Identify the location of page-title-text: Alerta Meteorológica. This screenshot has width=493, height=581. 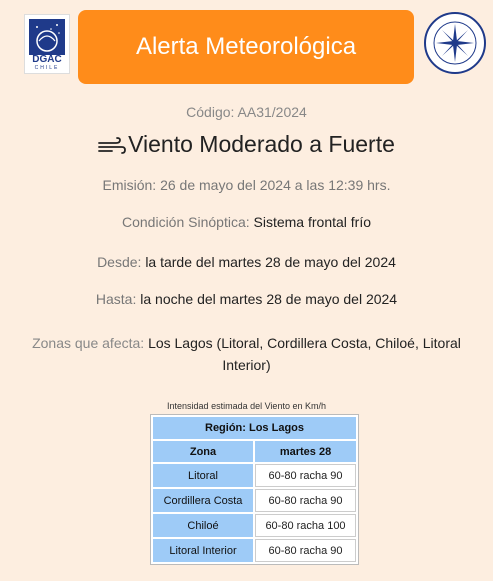
(246, 46).